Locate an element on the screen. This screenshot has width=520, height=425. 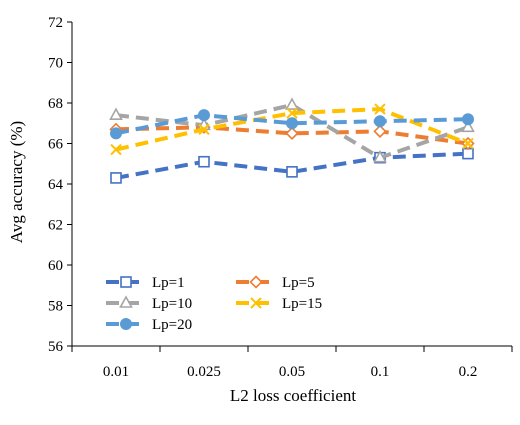
y-tick-label: 68 is located at coordinates (55, 104).